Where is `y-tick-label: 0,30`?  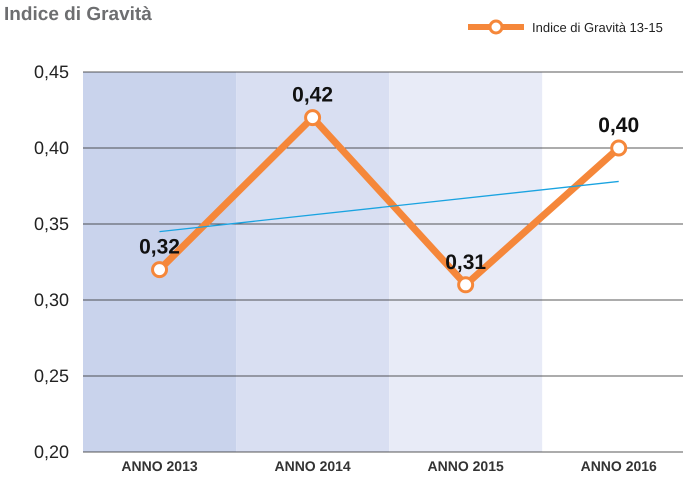
y-tick-label: 0,30 is located at coordinates (51, 300).